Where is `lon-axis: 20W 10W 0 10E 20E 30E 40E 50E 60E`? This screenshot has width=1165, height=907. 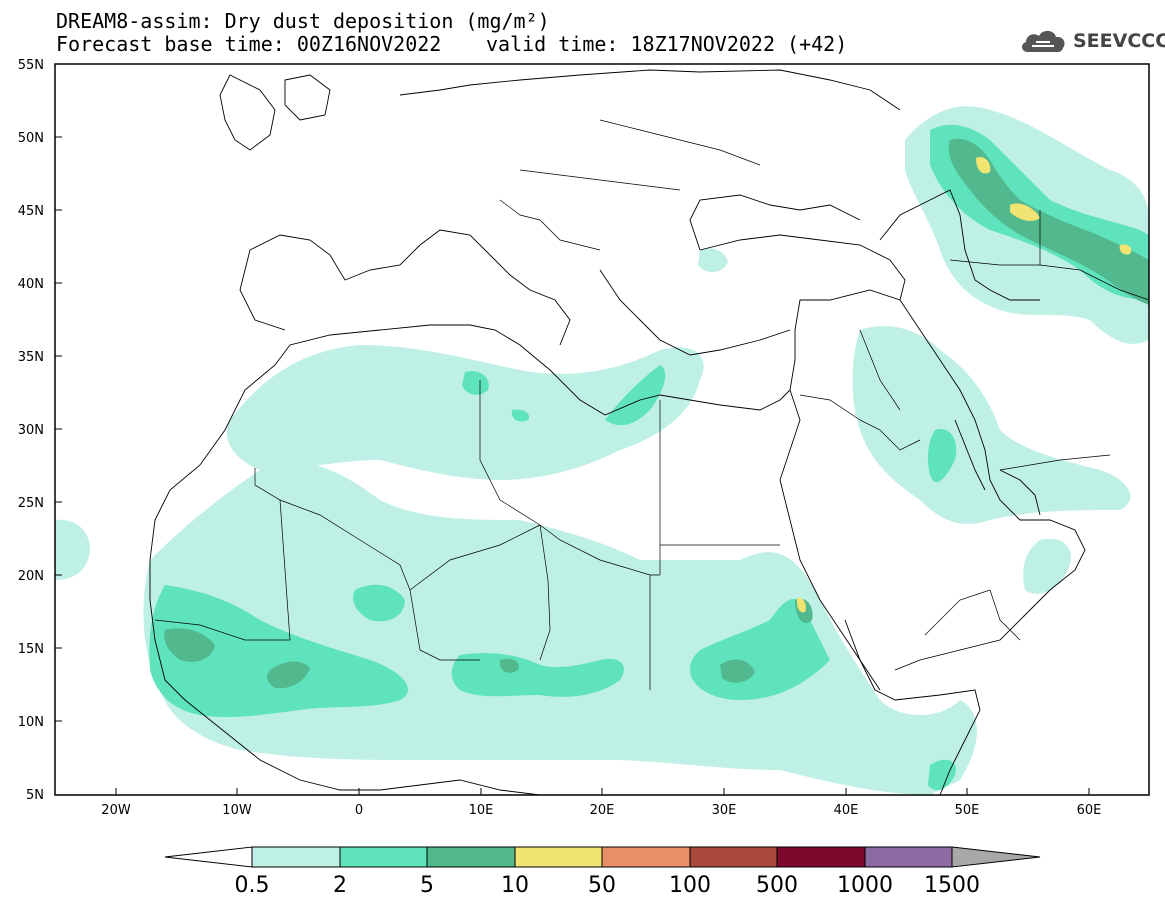 lon-axis: 20W 10W 0 10E 20E 30E 40E 50E 60E is located at coordinates (601, 803).